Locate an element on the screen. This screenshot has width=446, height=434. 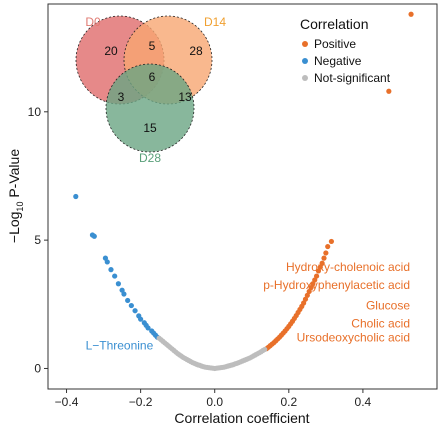
x-tick-label: 0.2 is located at coordinates (288, 402).